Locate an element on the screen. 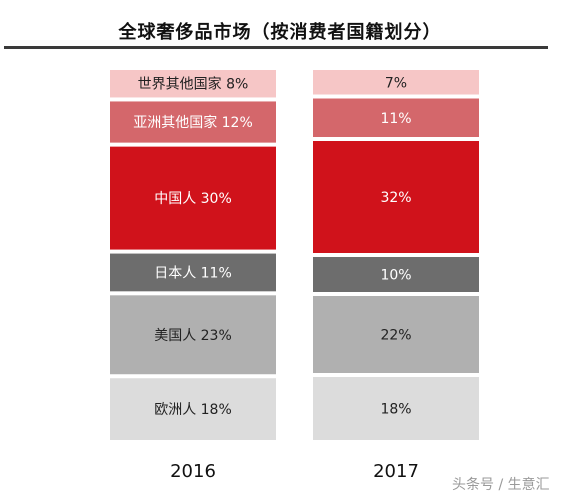  data-label-2016-japan: 日本人 11% is located at coordinates (193, 273).